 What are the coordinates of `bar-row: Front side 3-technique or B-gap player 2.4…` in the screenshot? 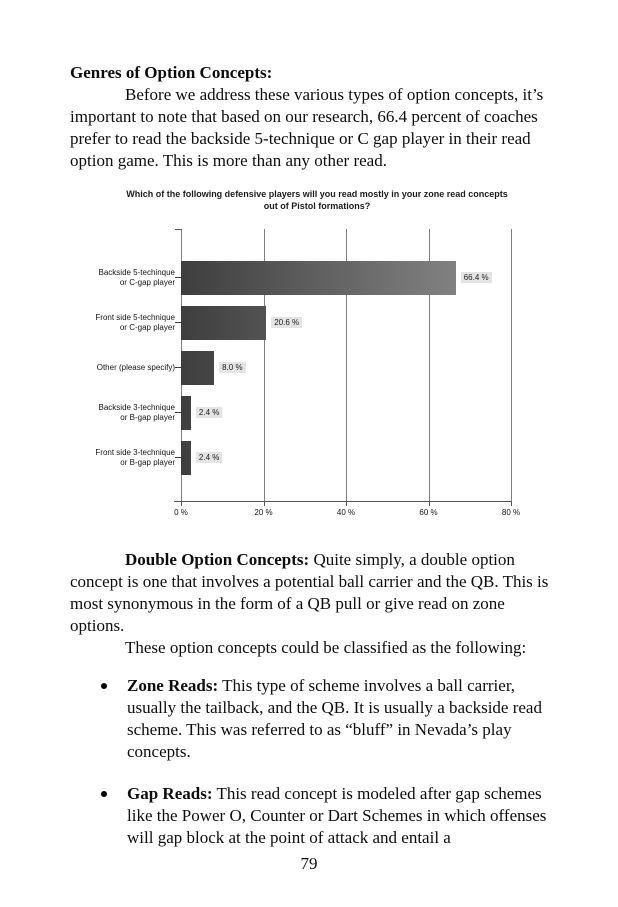 It's located at (317, 457).